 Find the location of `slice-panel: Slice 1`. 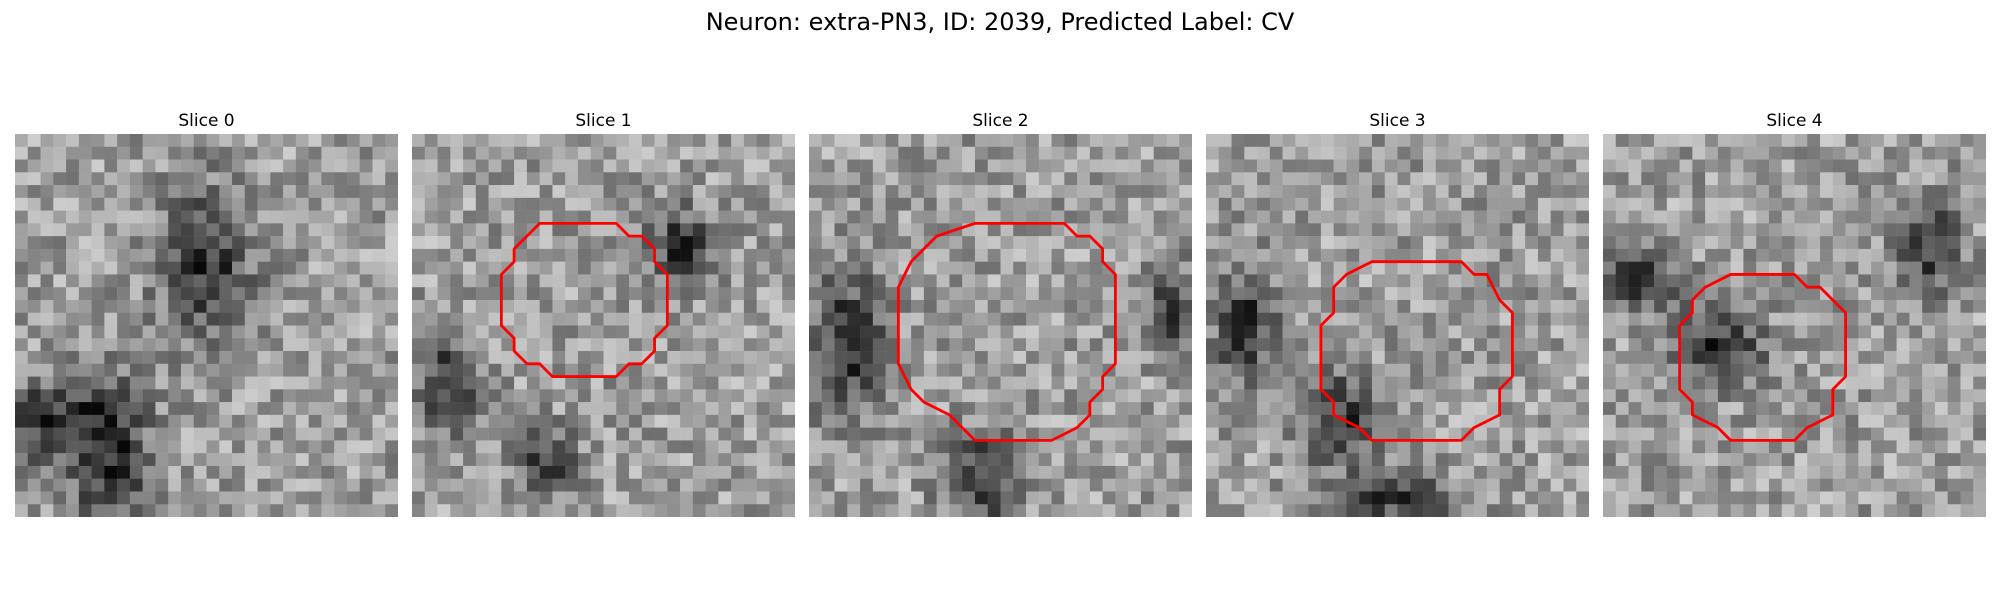

slice-panel: Slice 1 is located at coordinates (603, 312).